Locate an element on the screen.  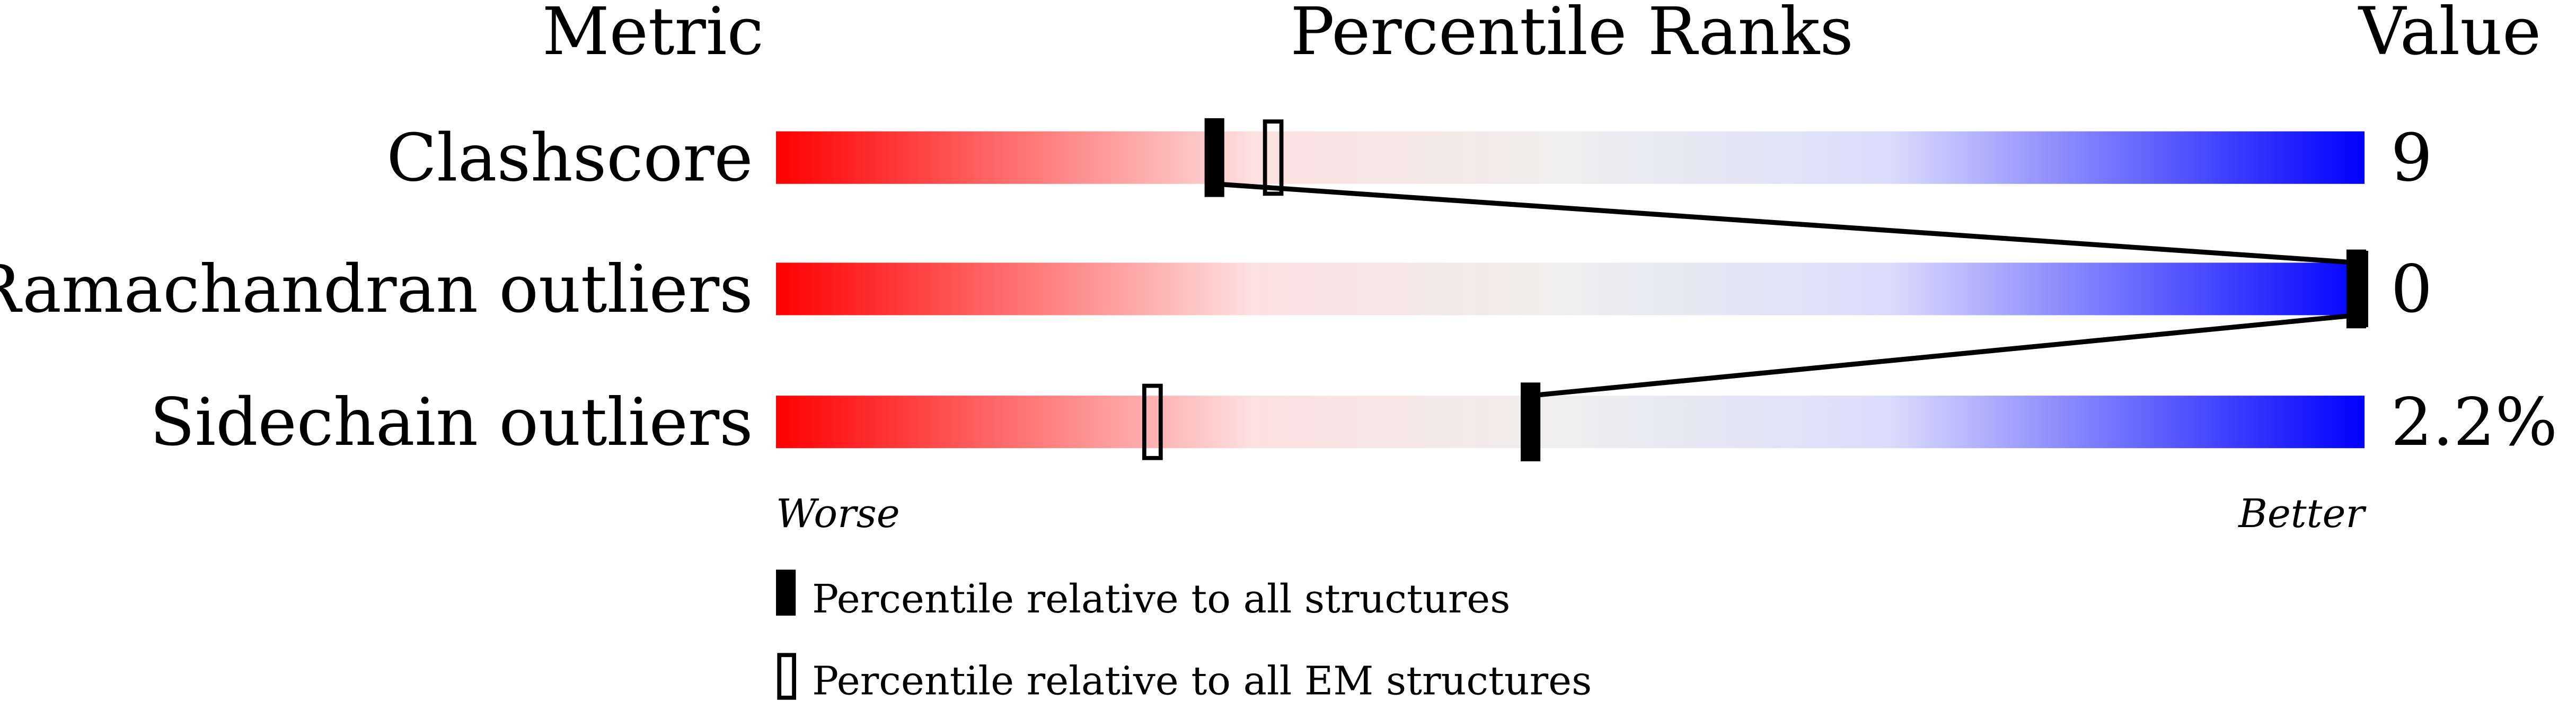
header-metric: Metric is located at coordinates (653, 35).